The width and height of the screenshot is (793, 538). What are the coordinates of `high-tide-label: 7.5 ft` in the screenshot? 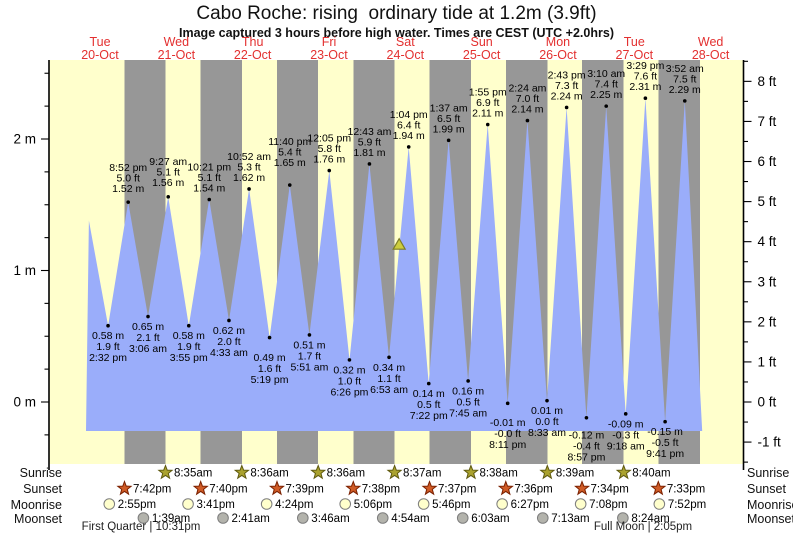 It's located at (684, 79).